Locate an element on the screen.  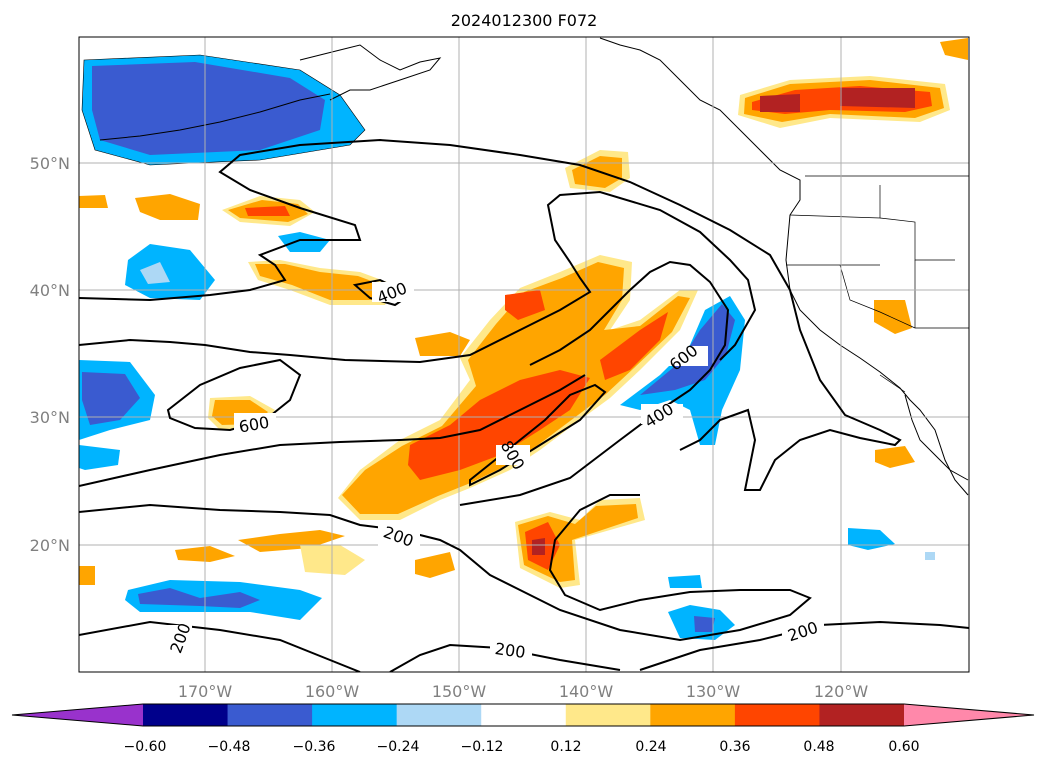
lat-tick-label: 40°N is located at coordinates (50, 290).